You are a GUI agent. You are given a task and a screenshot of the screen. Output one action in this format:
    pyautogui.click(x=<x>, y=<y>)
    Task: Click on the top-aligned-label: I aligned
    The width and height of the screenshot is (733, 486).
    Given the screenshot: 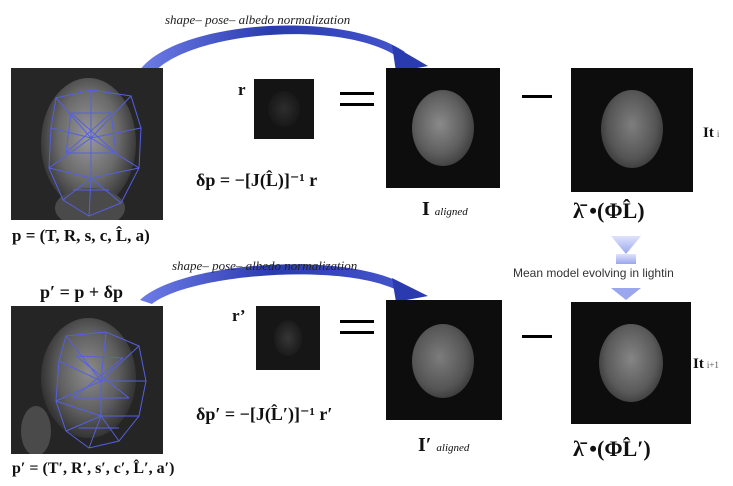 What is the action you would take?
    pyautogui.click(x=445, y=209)
    